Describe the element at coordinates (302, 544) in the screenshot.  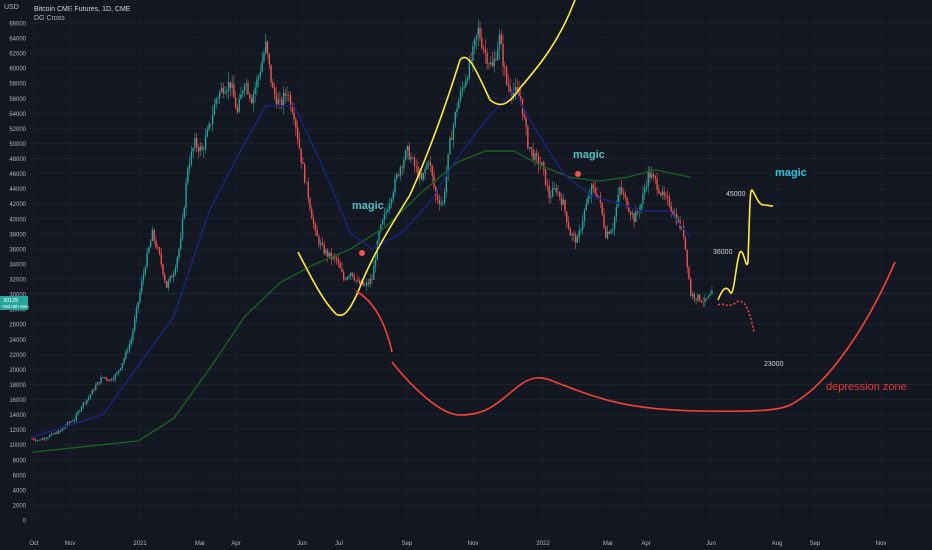
I see `x-tick-label: Jun` at that location.